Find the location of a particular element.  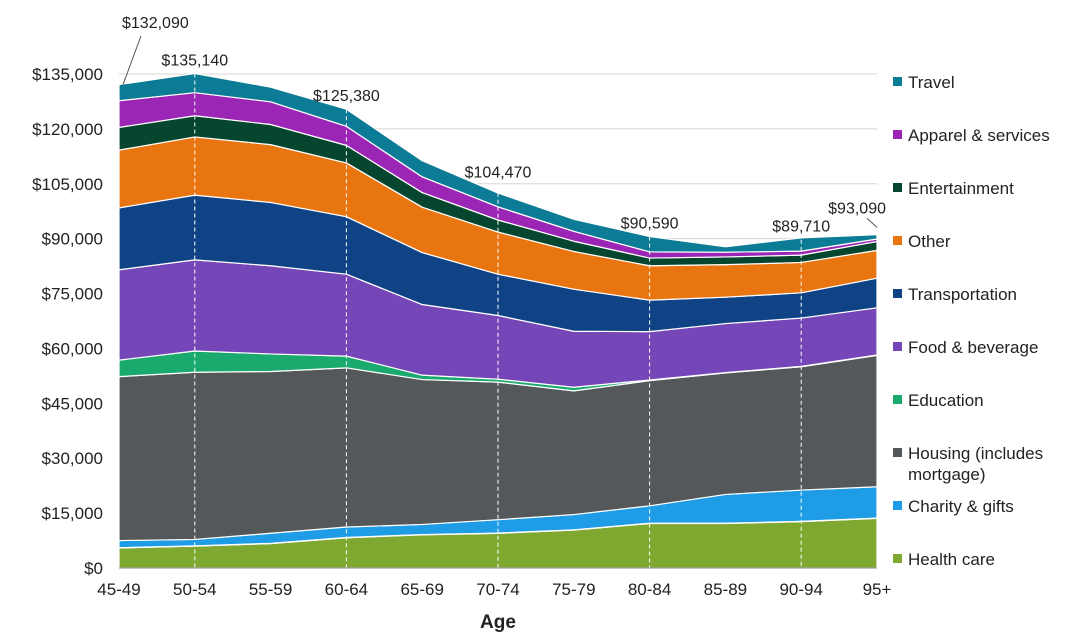

y-tick-label: $105,000 is located at coordinates (67, 184).